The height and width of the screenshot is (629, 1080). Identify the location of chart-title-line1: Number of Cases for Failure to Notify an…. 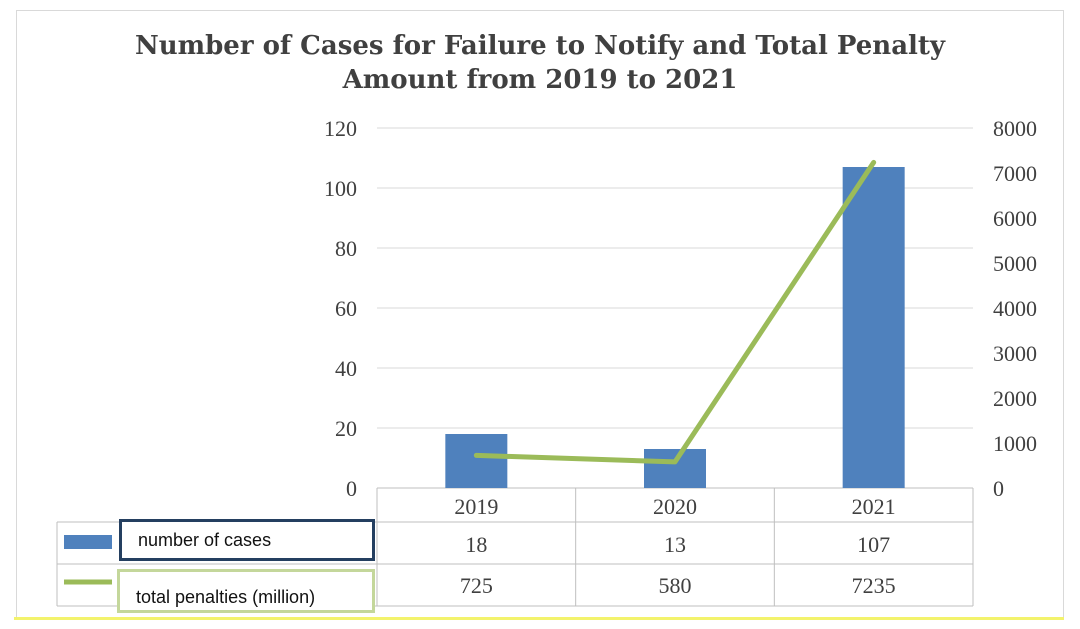
(540, 46).